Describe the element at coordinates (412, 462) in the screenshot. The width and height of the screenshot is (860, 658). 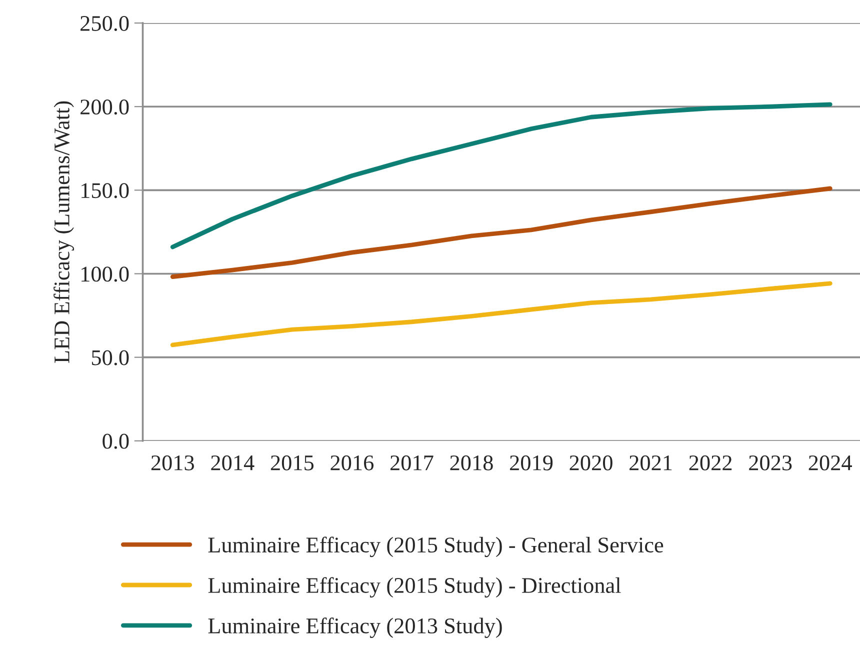
I see `x-tick-label: 2017` at that location.